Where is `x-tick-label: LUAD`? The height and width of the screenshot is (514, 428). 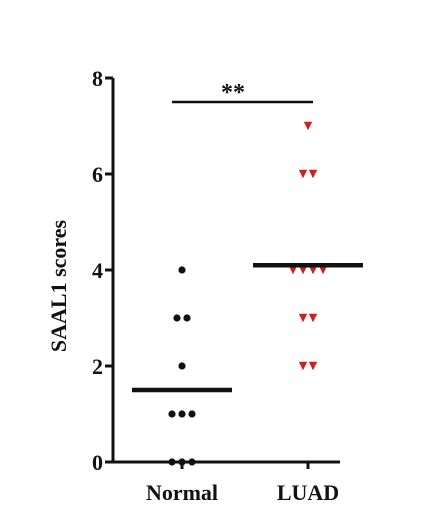 x-tick-label: LUAD is located at coordinates (308, 492).